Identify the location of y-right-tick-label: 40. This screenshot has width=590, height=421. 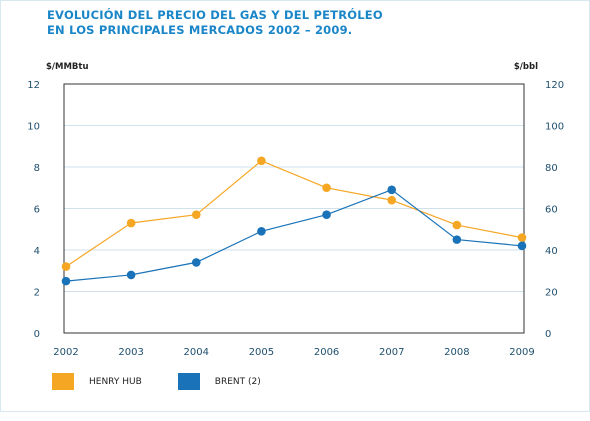
(551, 251).